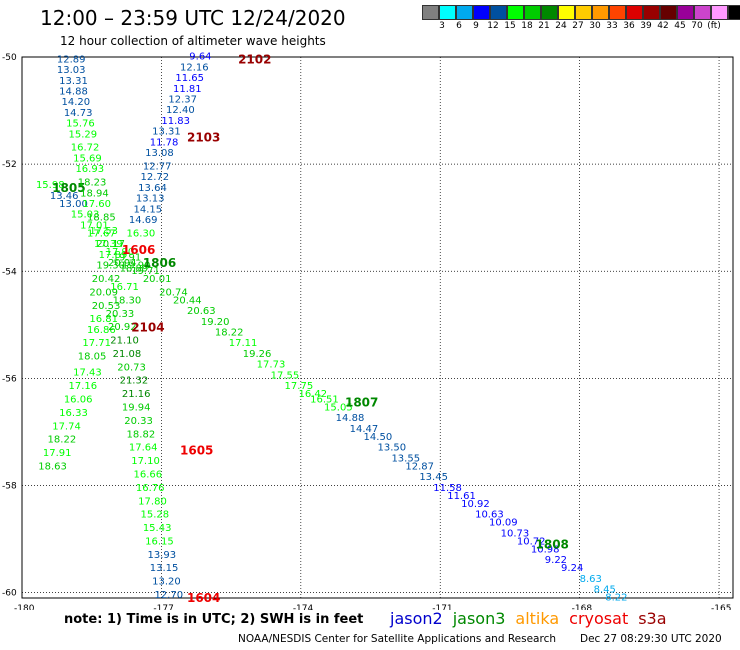 The image size is (740, 650). What do you see at coordinates (515, 533) in the screenshot?
I see `swh-value: 10.73` at bounding box center [515, 533].